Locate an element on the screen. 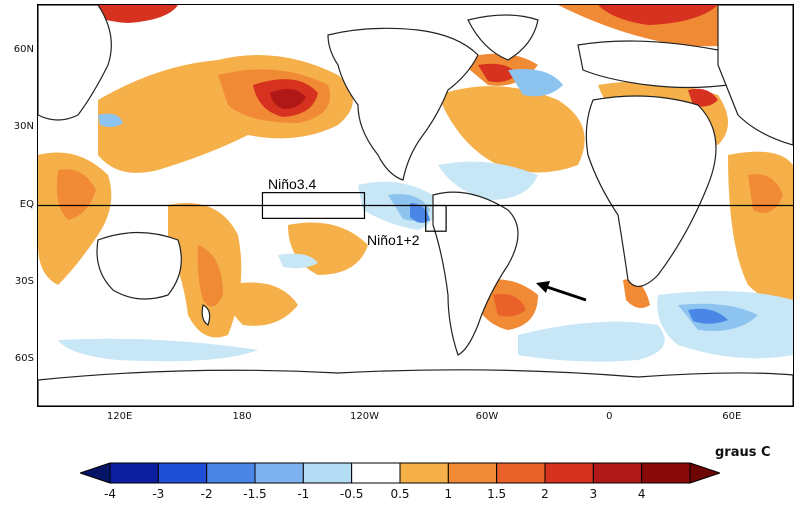 Image resolution: width=800 pixels, height=505 pixels. new-zealand is located at coordinates (206, 315).